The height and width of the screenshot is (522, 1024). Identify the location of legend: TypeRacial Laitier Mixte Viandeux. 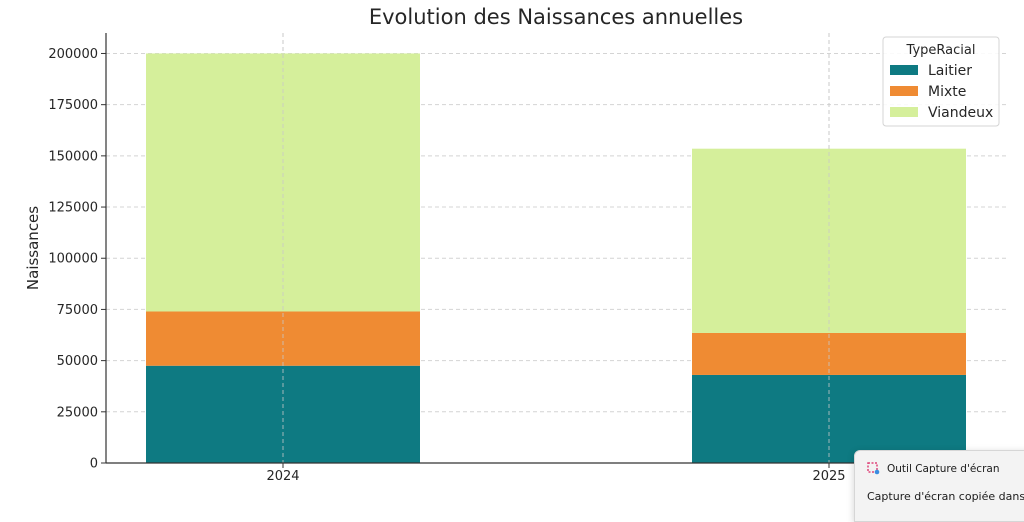
(941, 81).